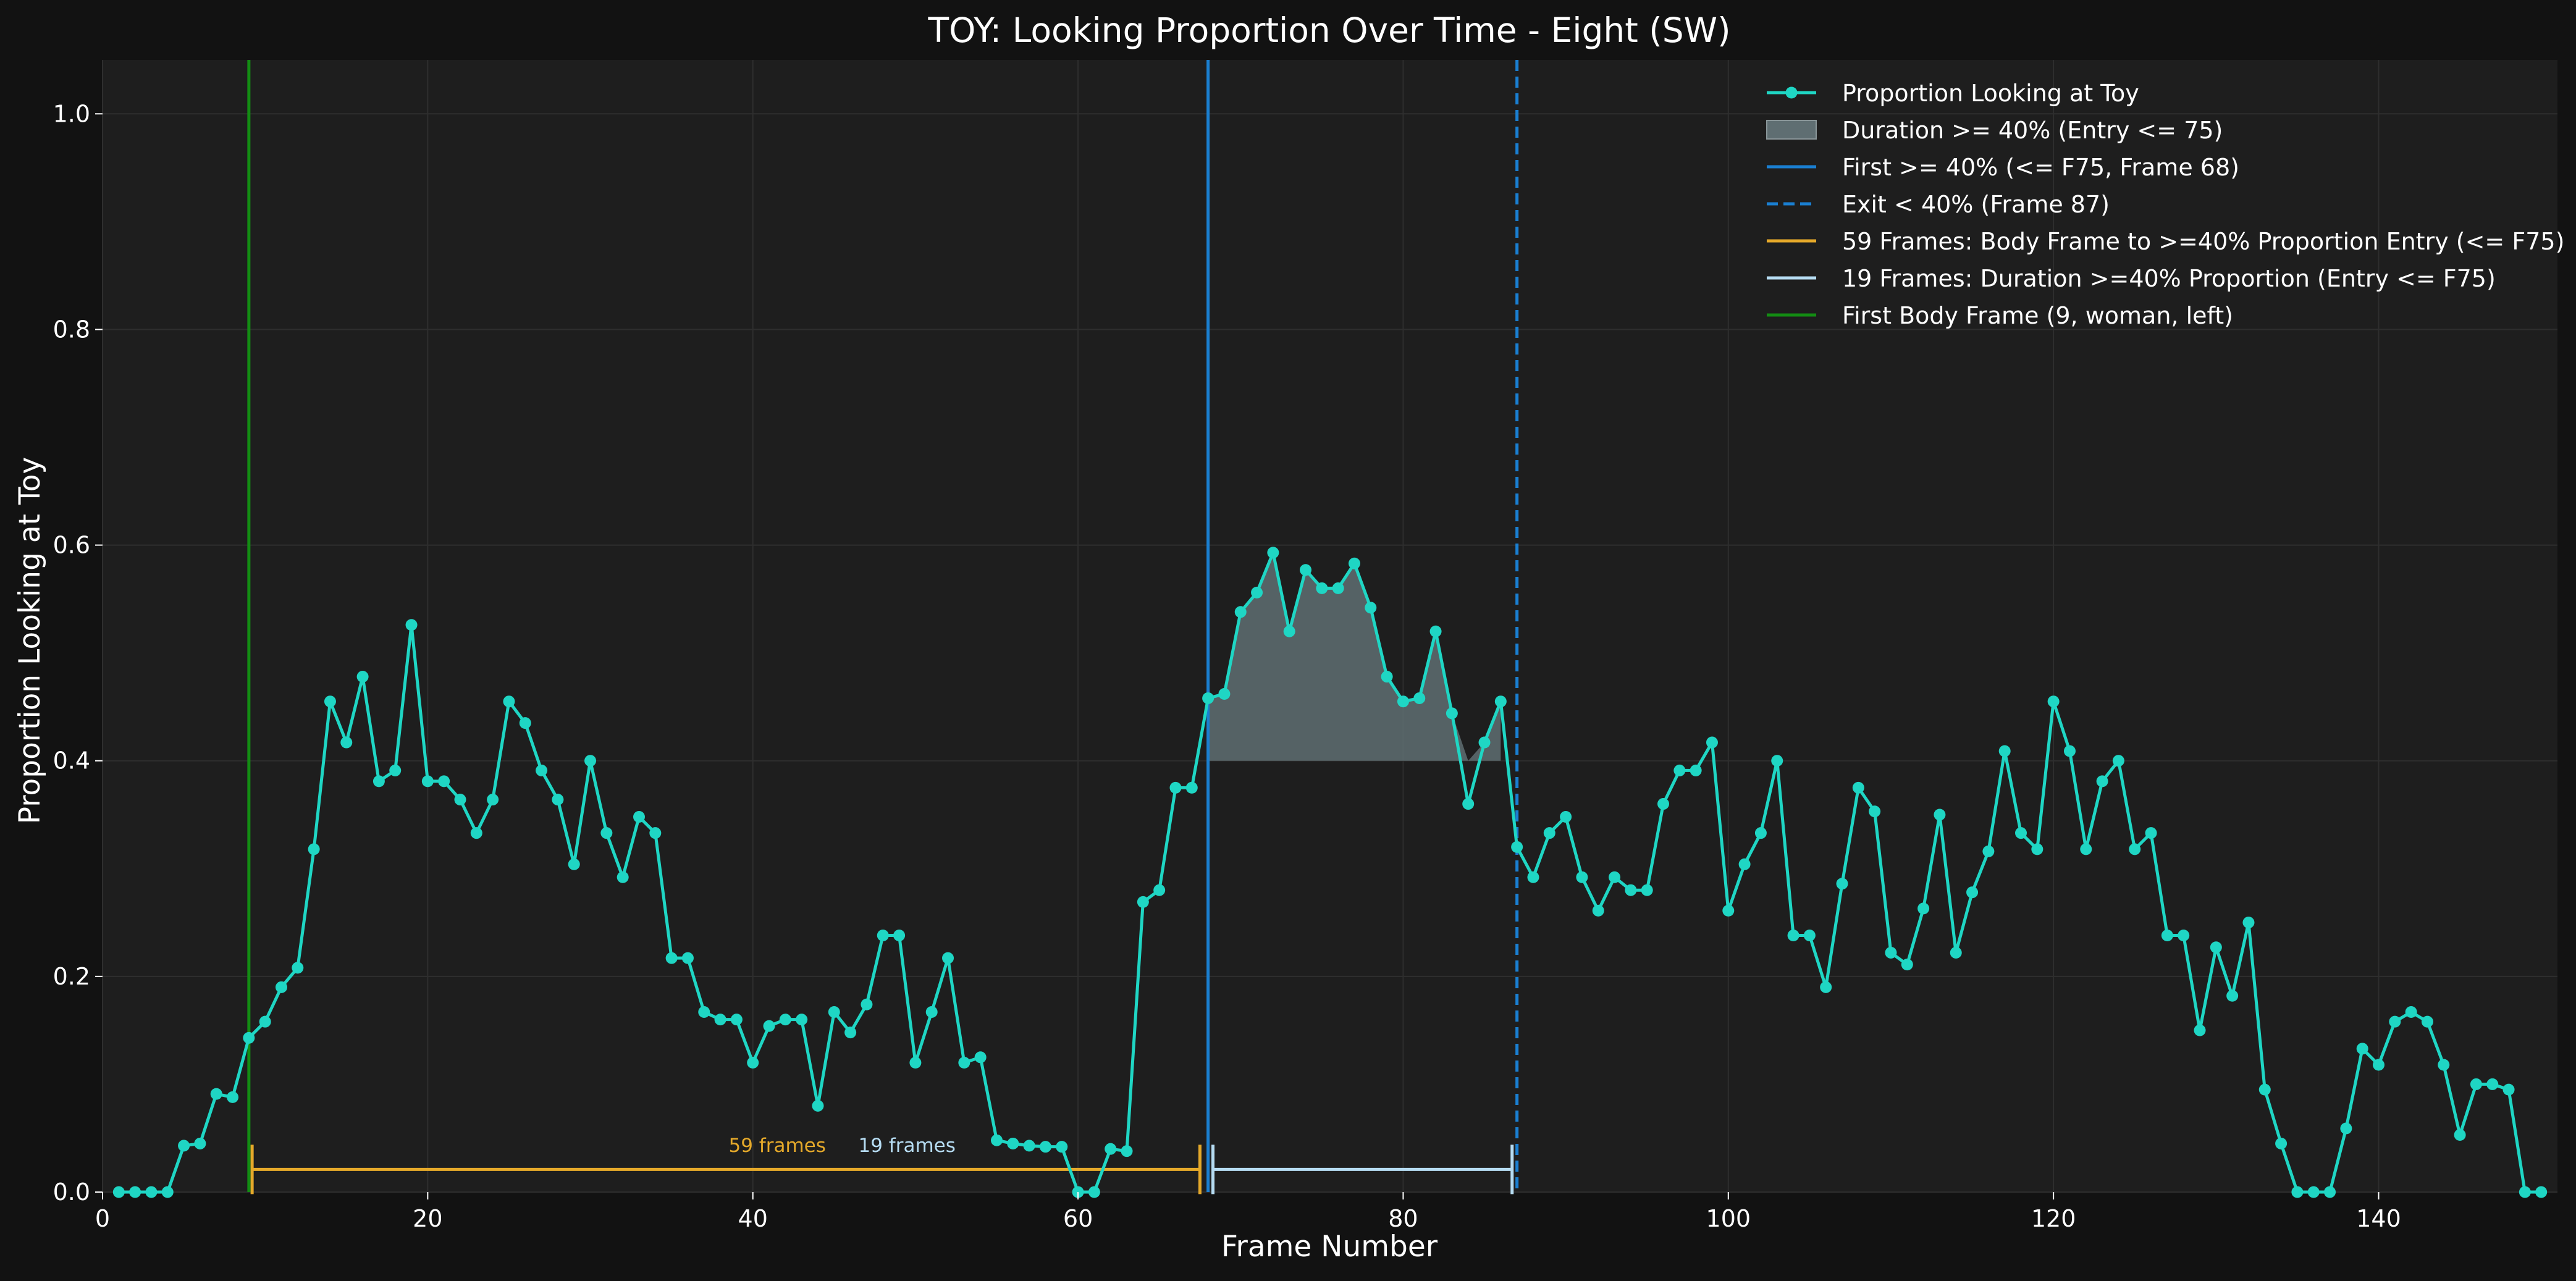 The height and width of the screenshot is (1281, 2576). What do you see at coordinates (1354, 656) in the screenshot?
I see `shaded-region-layer` at bounding box center [1354, 656].